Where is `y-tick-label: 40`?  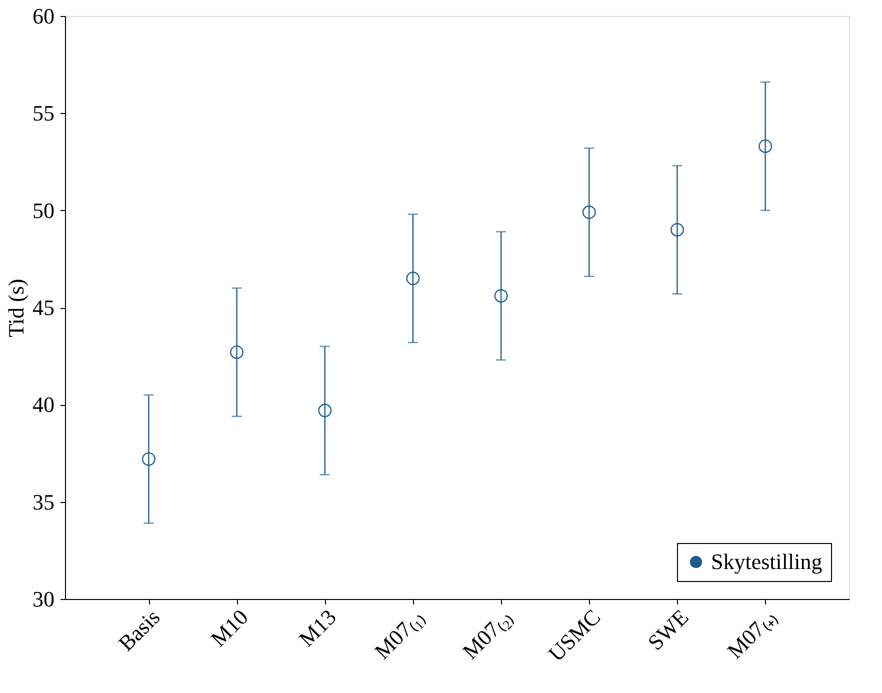
y-tick-label: 40 is located at coordinates (43, 405).